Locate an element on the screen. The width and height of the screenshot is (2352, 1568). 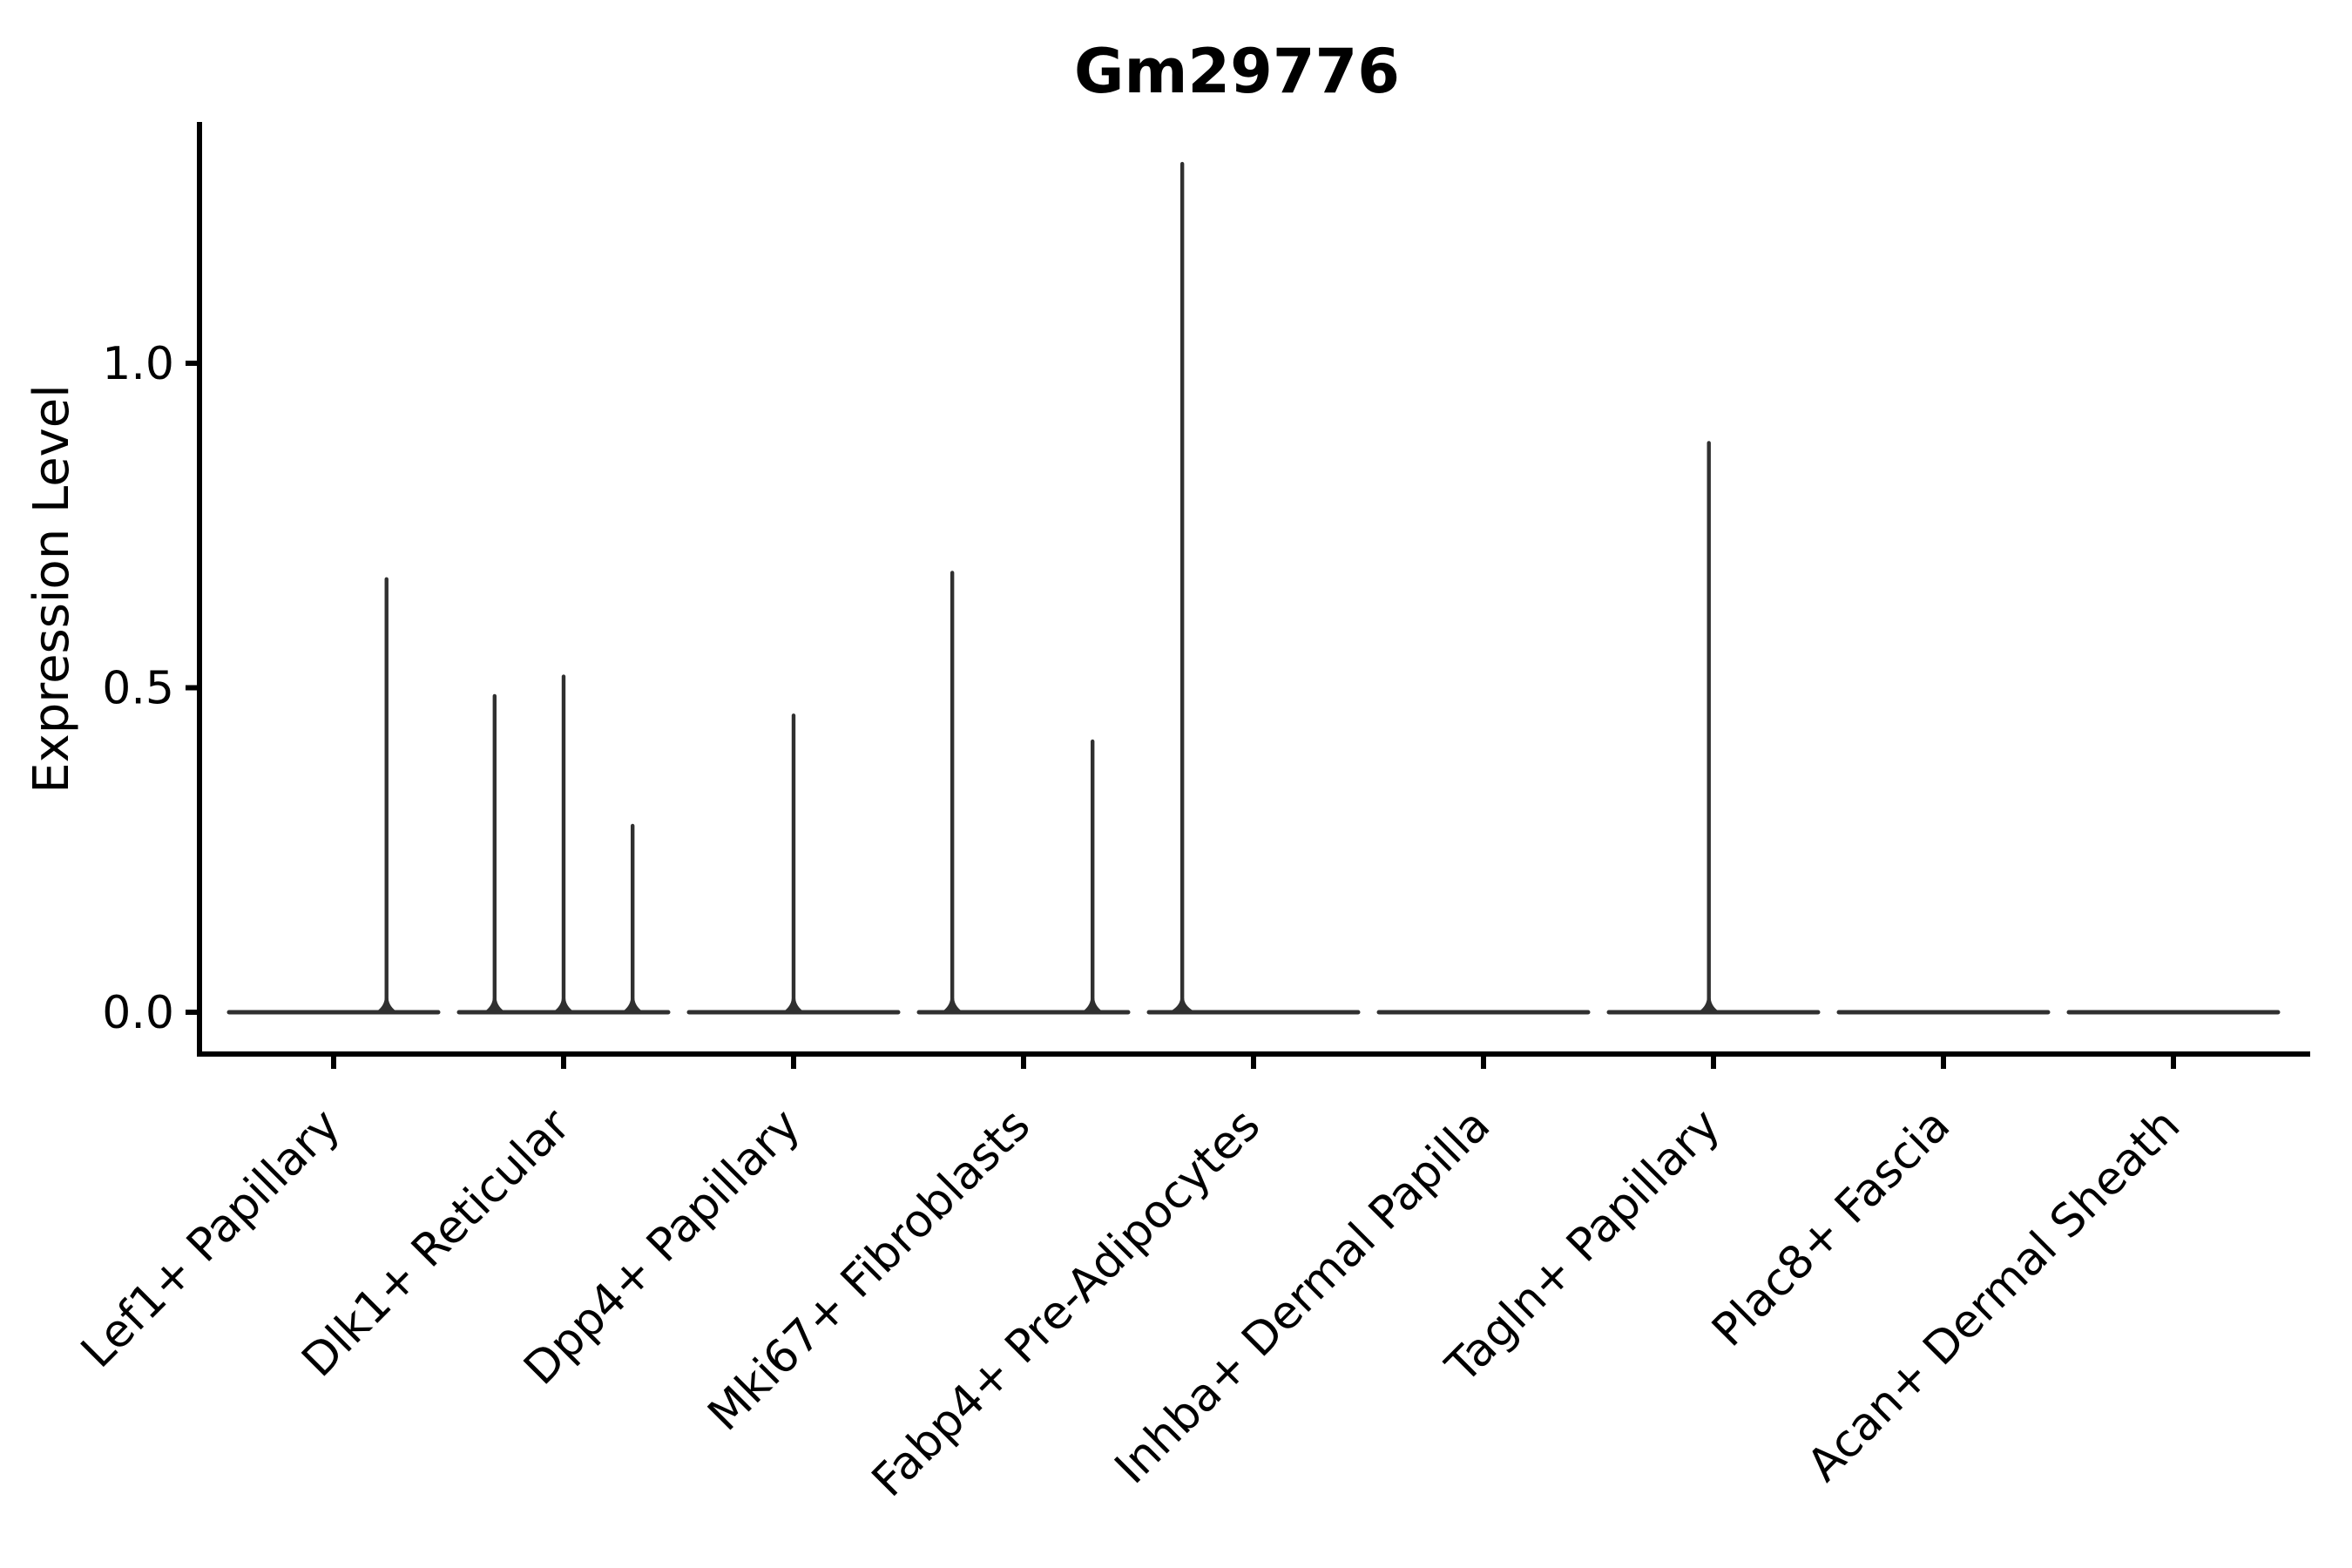
y-tick-label: 0.5 is located at coordinates (138, 689).